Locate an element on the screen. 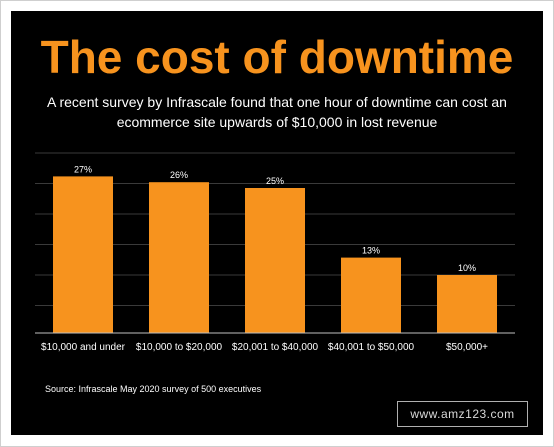 The image size is (554, 447). x-tick-label: $50,000+ is located at coordinates (467, 347).